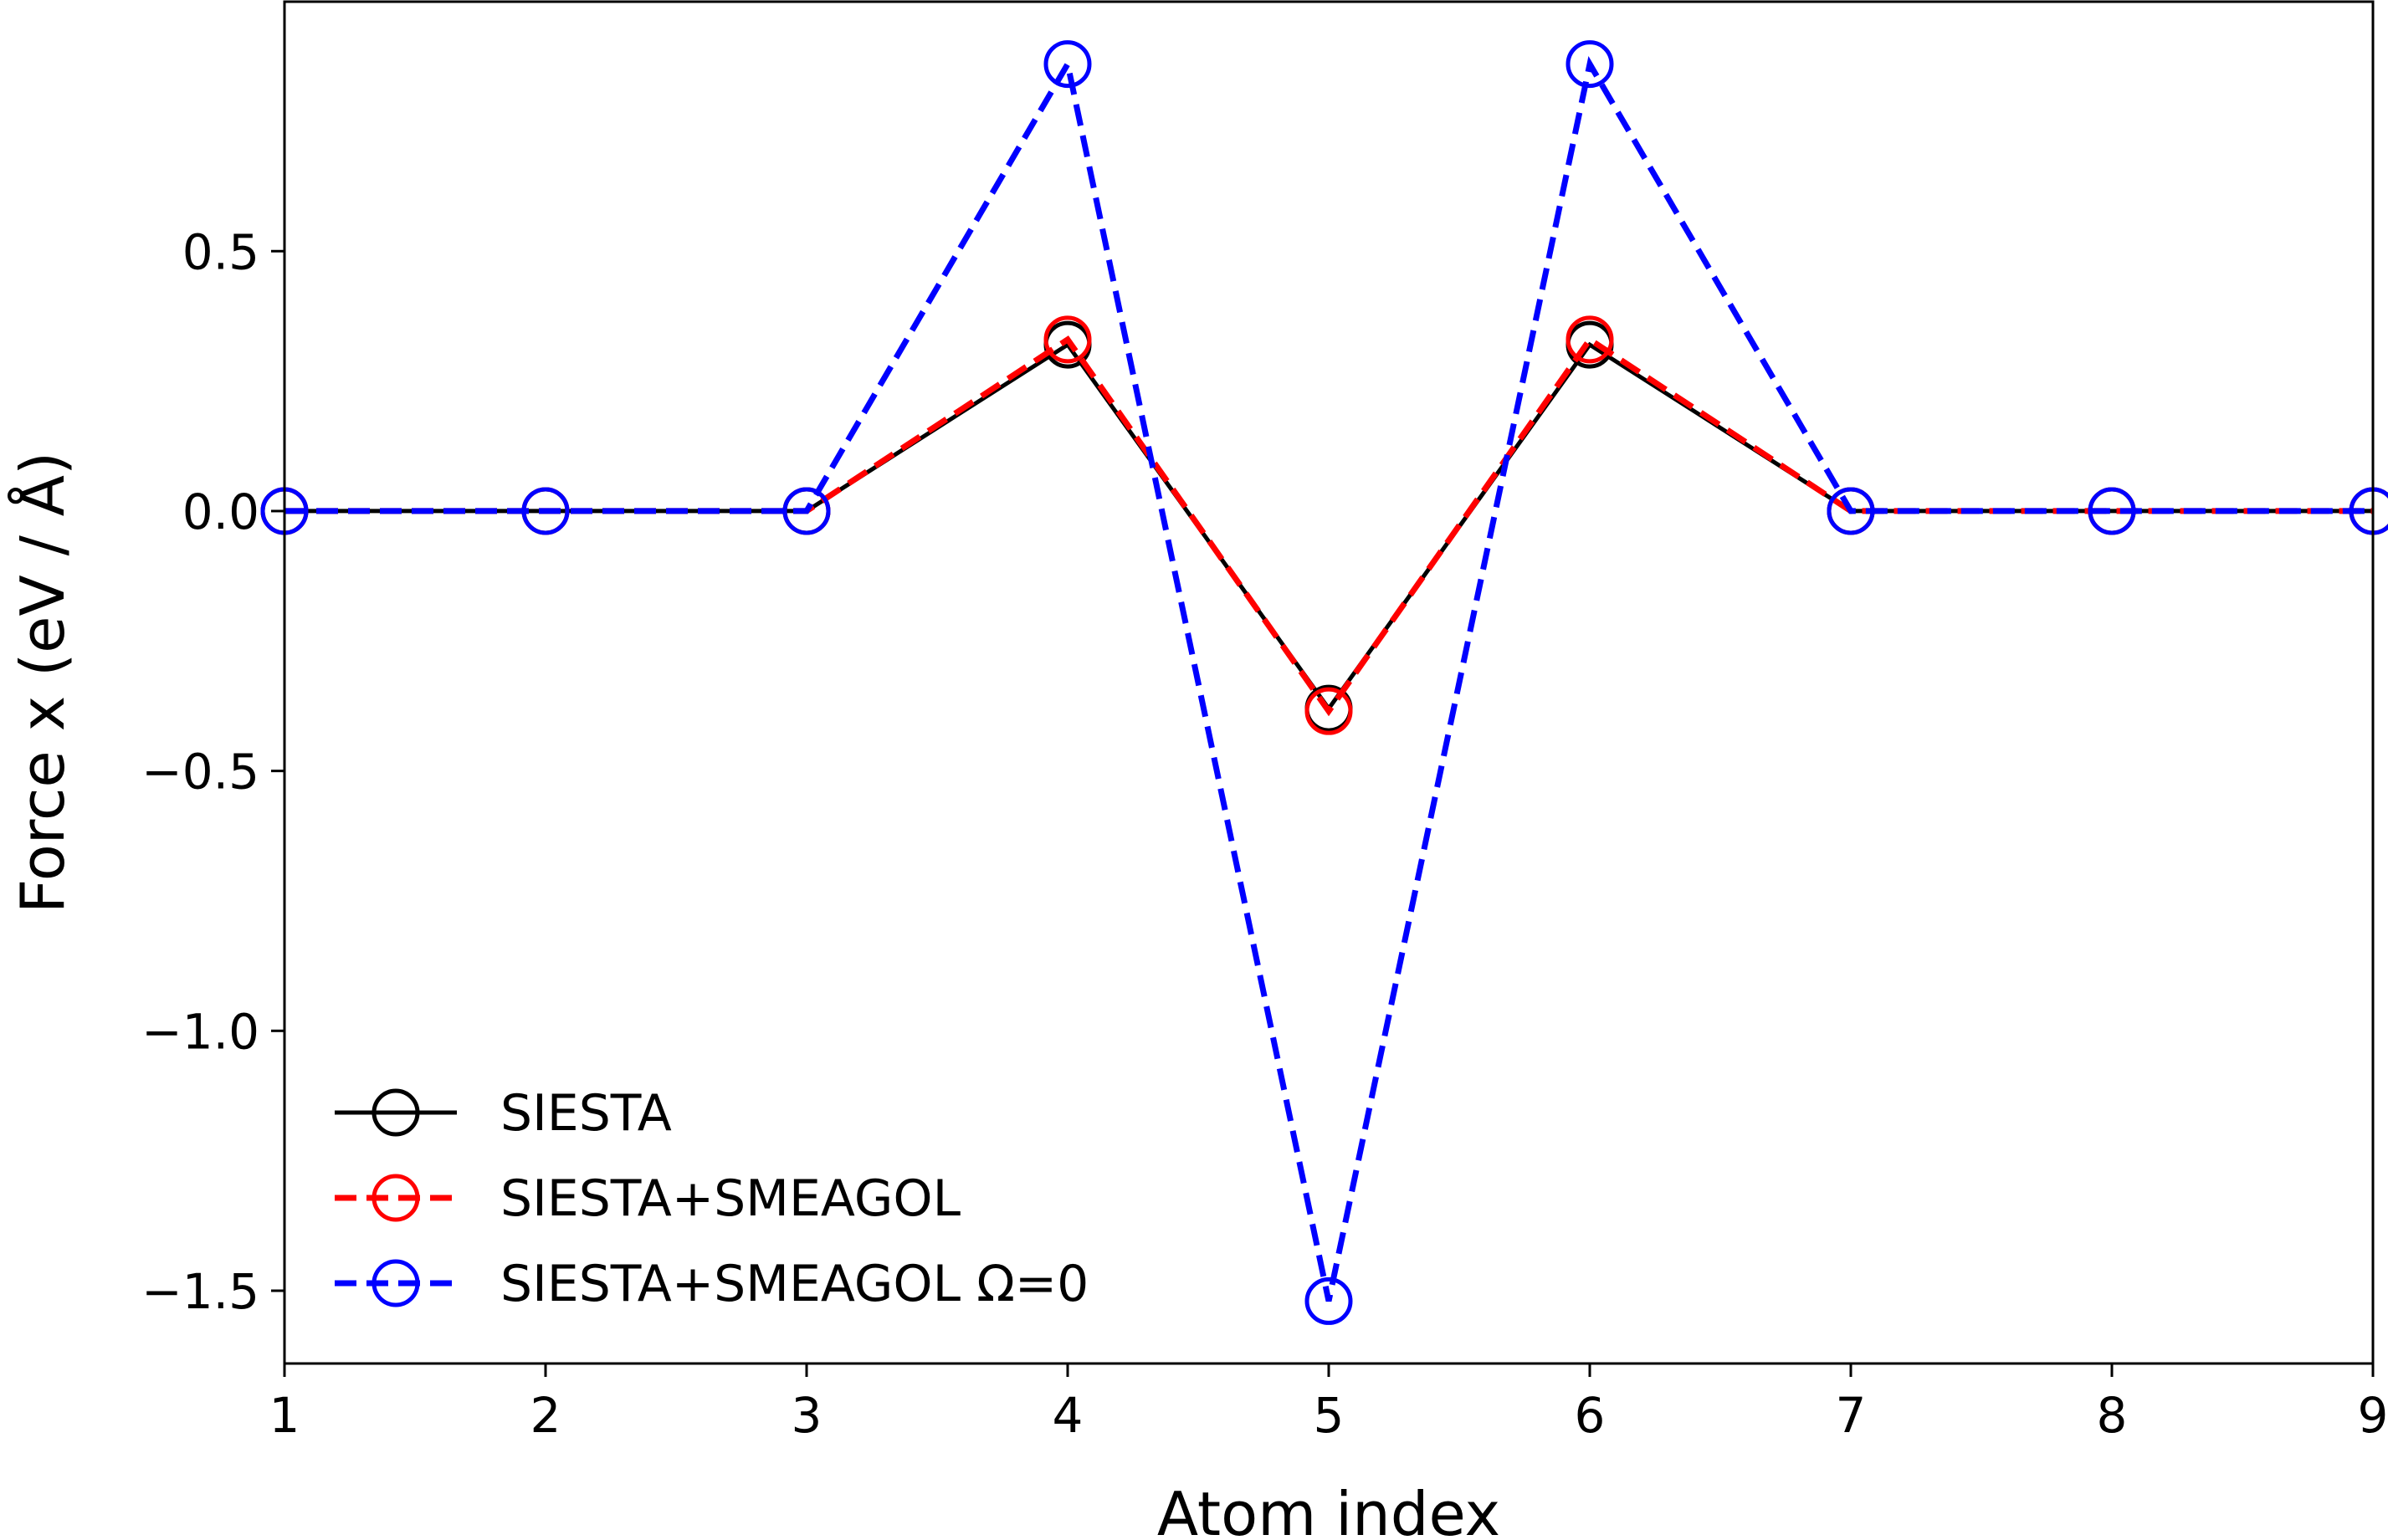  I want to click on y-tick-label: 0.5, so click(220, 252).